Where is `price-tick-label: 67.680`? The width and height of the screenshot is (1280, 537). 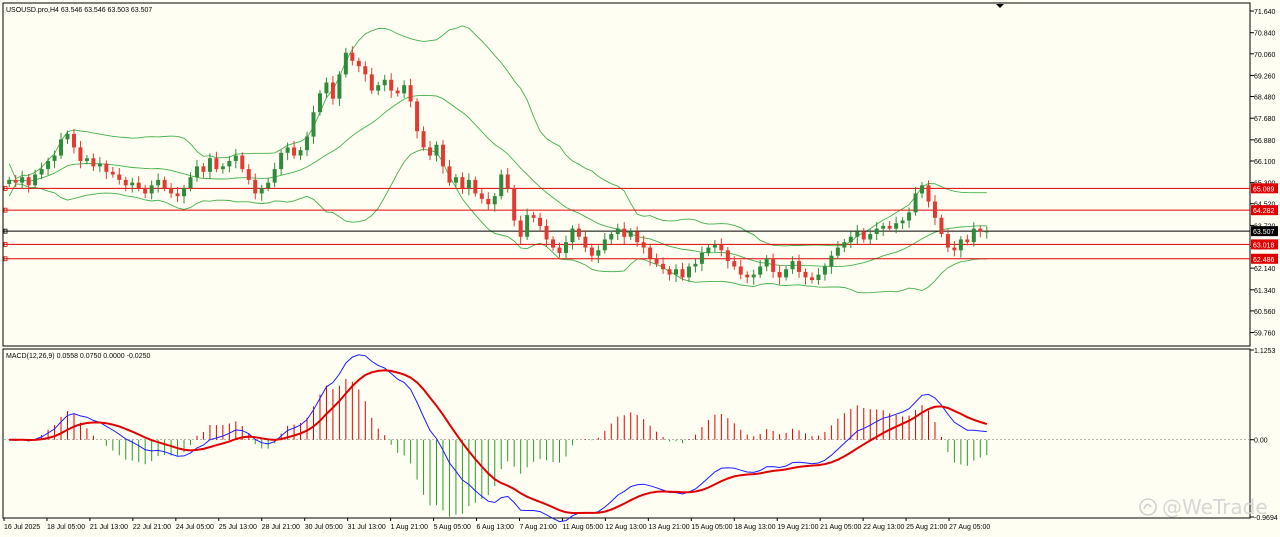
price-tick-label: 67.680 is located at coordinates (1265, 119).